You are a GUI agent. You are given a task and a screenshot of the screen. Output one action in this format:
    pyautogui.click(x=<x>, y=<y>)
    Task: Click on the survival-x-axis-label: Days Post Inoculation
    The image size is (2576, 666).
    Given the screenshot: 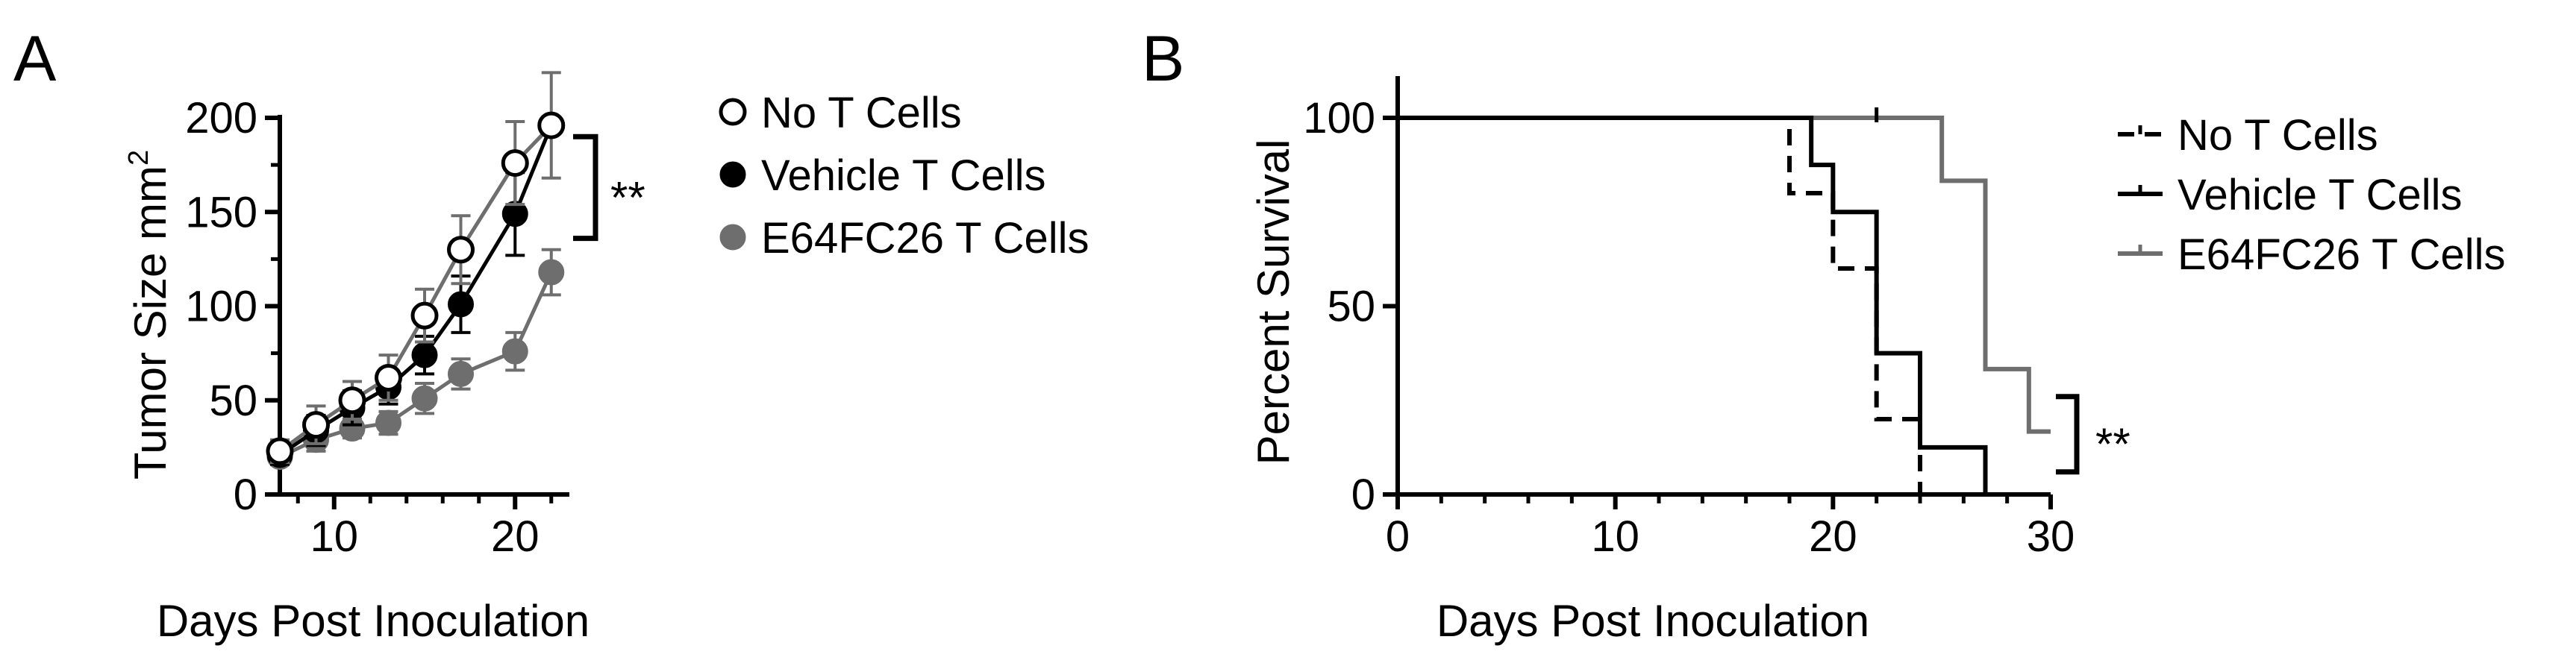 What is the action you would take?
    pyautogui.click(x=1653, y=621)
    